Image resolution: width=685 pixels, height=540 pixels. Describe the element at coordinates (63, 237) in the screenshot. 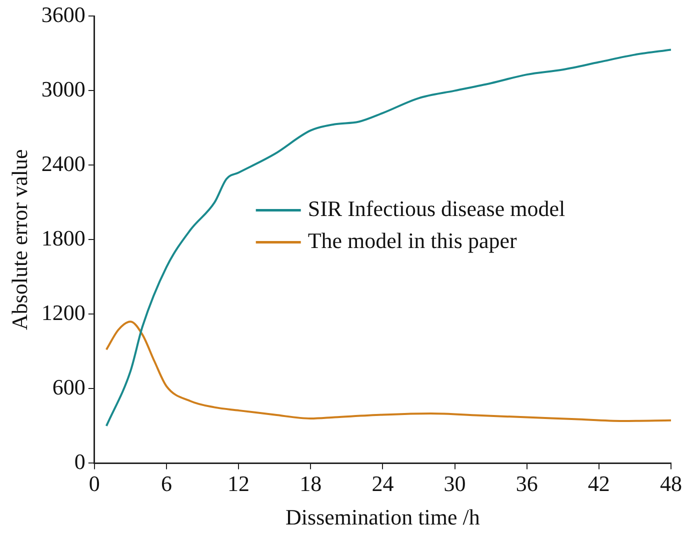

I see `y-tick-label: 1800` at that location.